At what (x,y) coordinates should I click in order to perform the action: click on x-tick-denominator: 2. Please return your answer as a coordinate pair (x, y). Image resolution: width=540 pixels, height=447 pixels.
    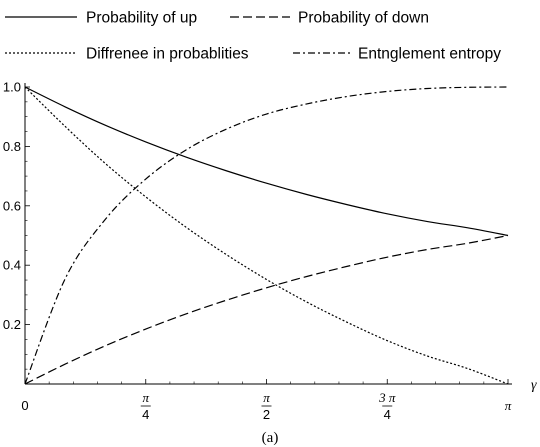
    Looking at the image, I should click on (266, 414).